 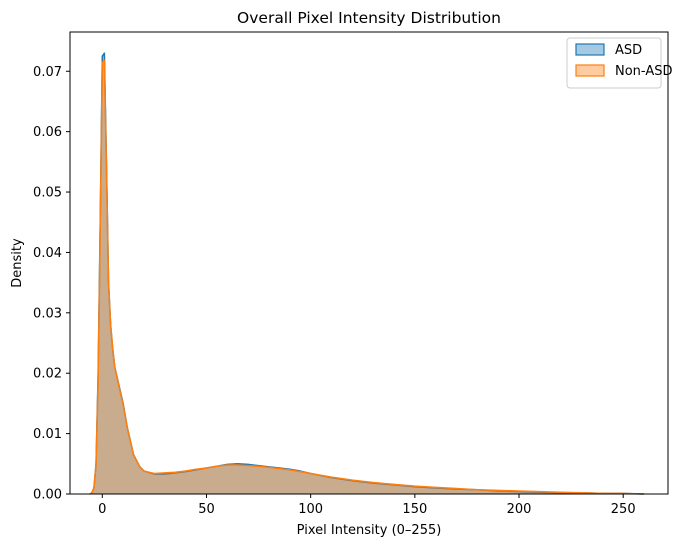 I want to click on x-tick-label: 150, so click(x=414, y=509).